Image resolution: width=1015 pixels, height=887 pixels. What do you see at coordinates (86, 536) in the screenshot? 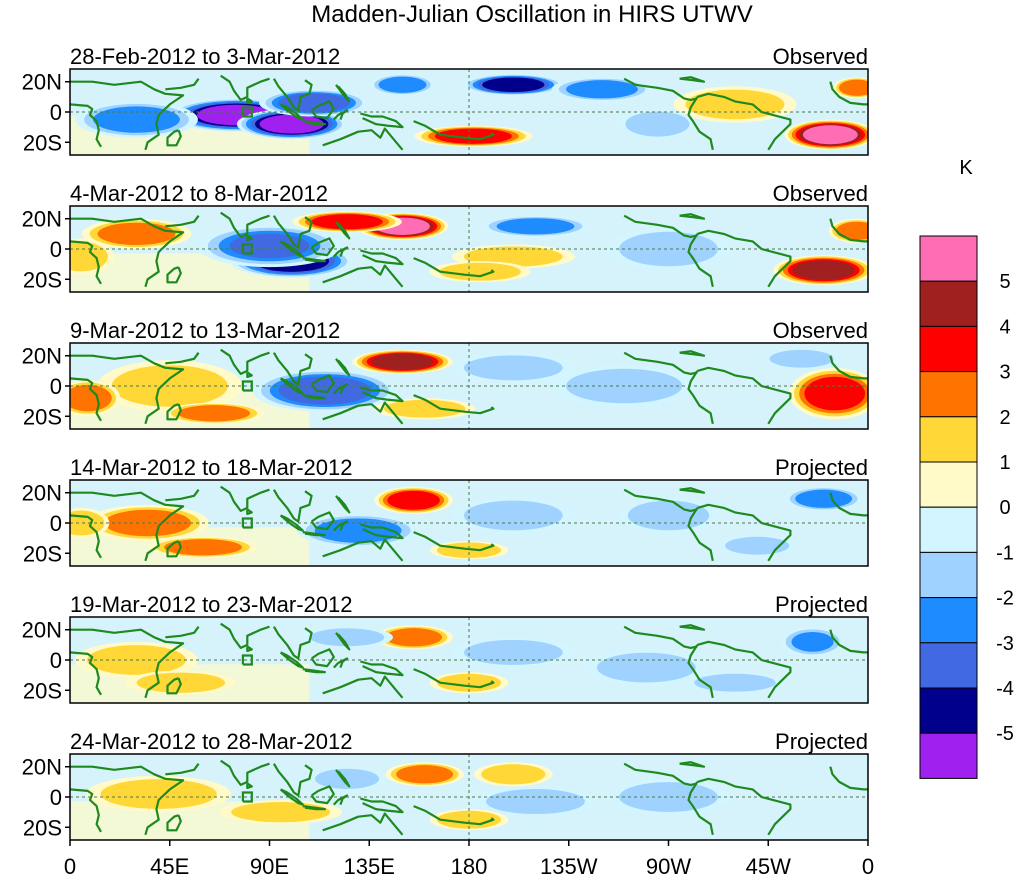
I see `coastline-africaWest` at bounding box center [86, 536].